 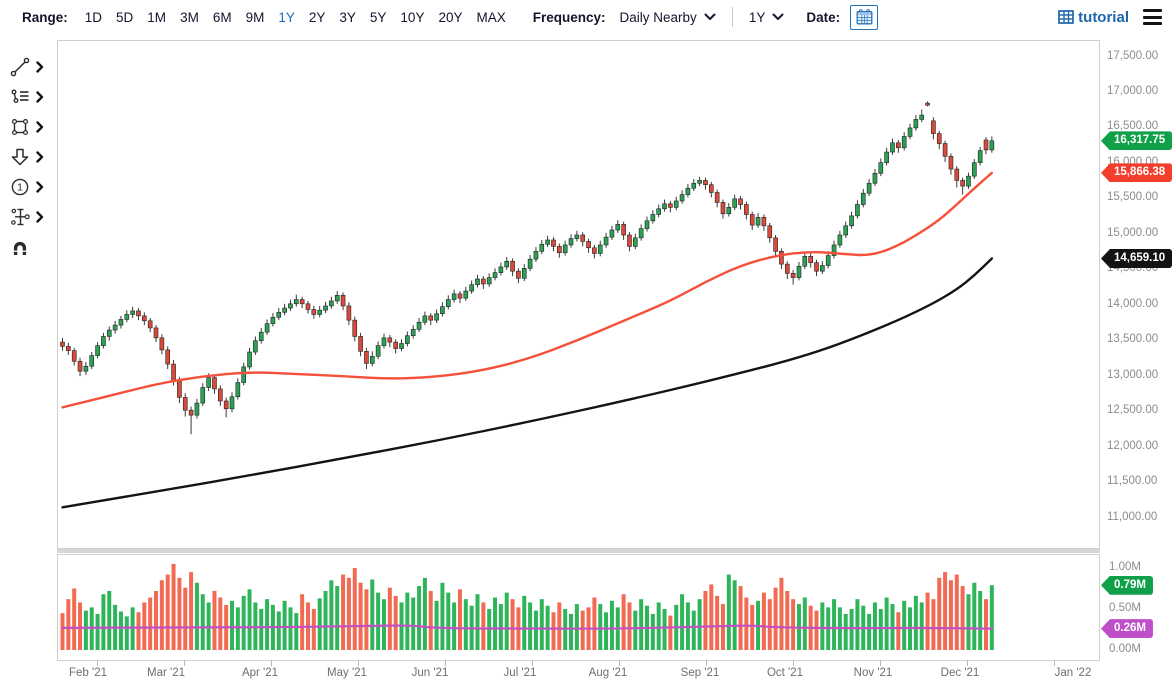 What do you see at coordinates (412, 17) in the screenshot?
I see `range-option-10y: 10Y` at bounding box center [412, 17].